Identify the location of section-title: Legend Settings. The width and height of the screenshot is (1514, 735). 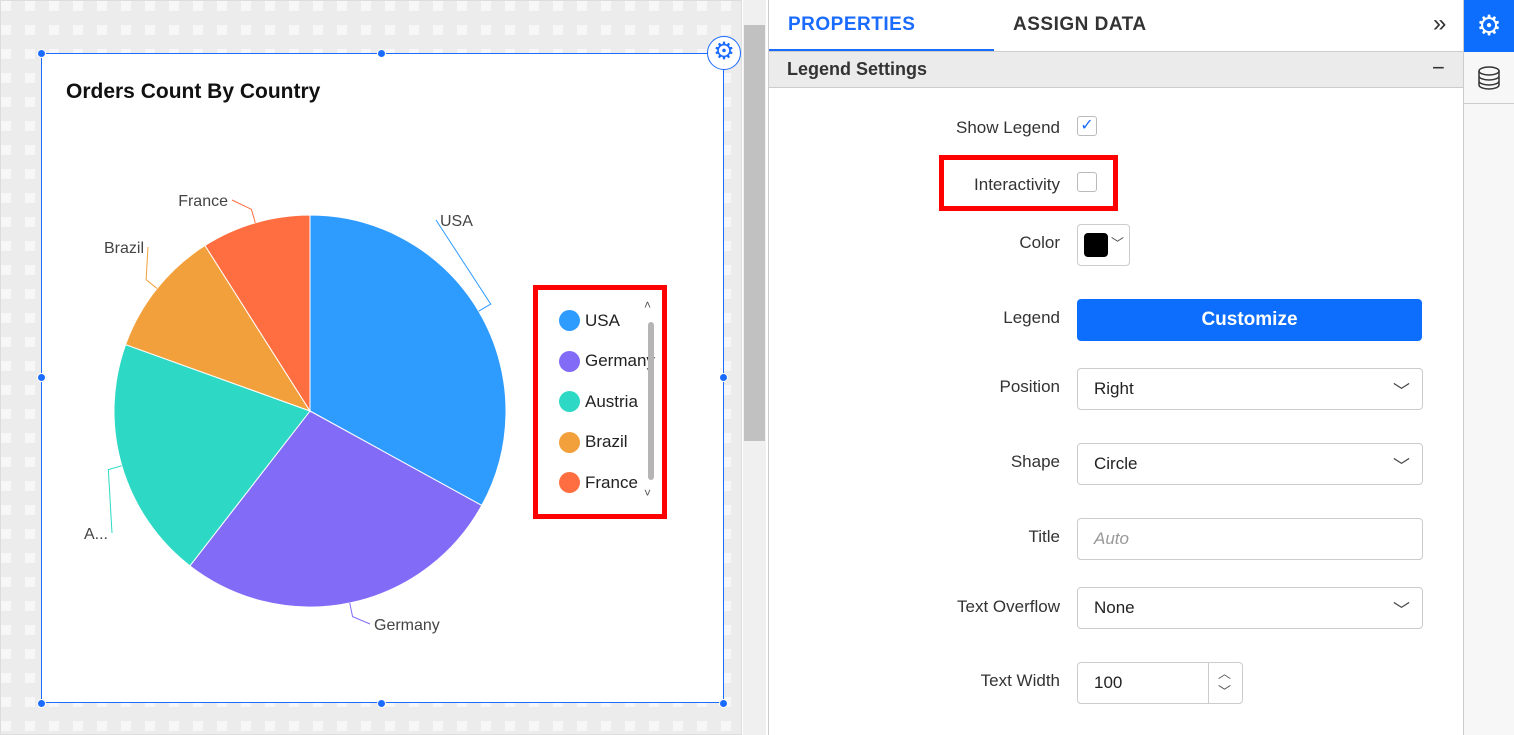
(857, 69).